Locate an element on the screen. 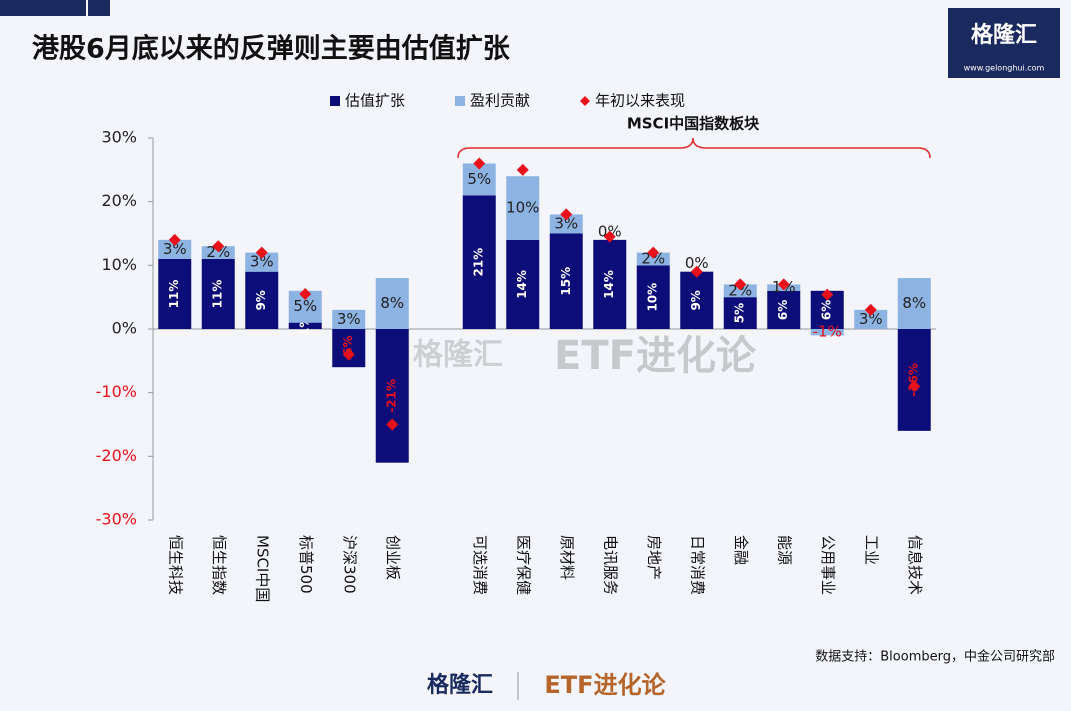 Image resolution: width=1071 pixels, height=711 pixels. legend-label: 年初以来表现 is located at coordinates (640, 101).